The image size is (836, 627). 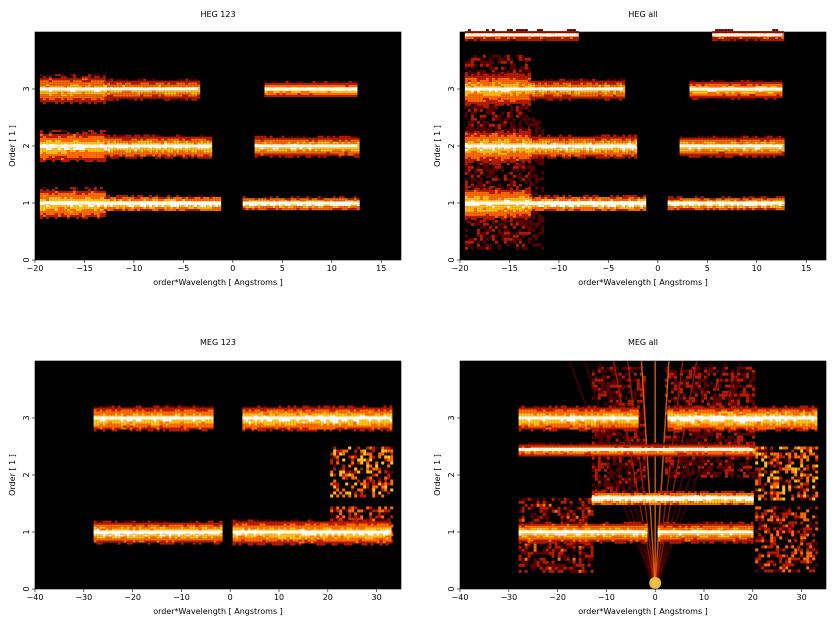 What do you see at coordinates (642, 14) in the screenshot?
I see `panel-title: HEG all` at bounding box center [642, 14].